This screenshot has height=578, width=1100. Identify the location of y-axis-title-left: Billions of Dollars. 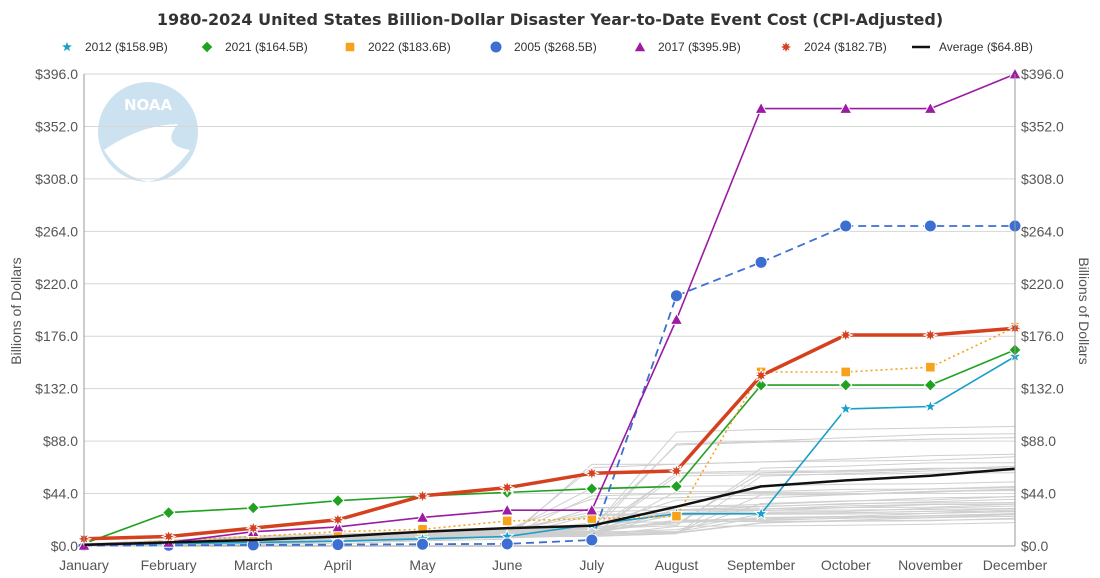
(16, 310).